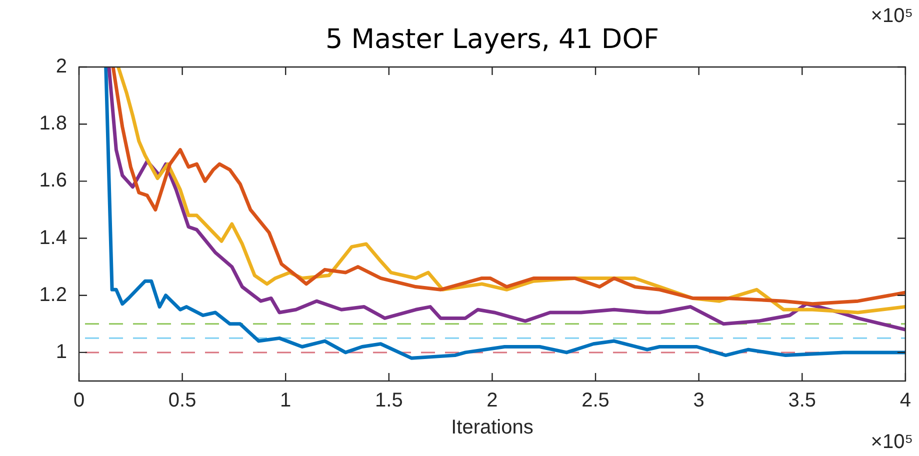  I want to click on y-tick-label: 1.6, so click(53, 181).